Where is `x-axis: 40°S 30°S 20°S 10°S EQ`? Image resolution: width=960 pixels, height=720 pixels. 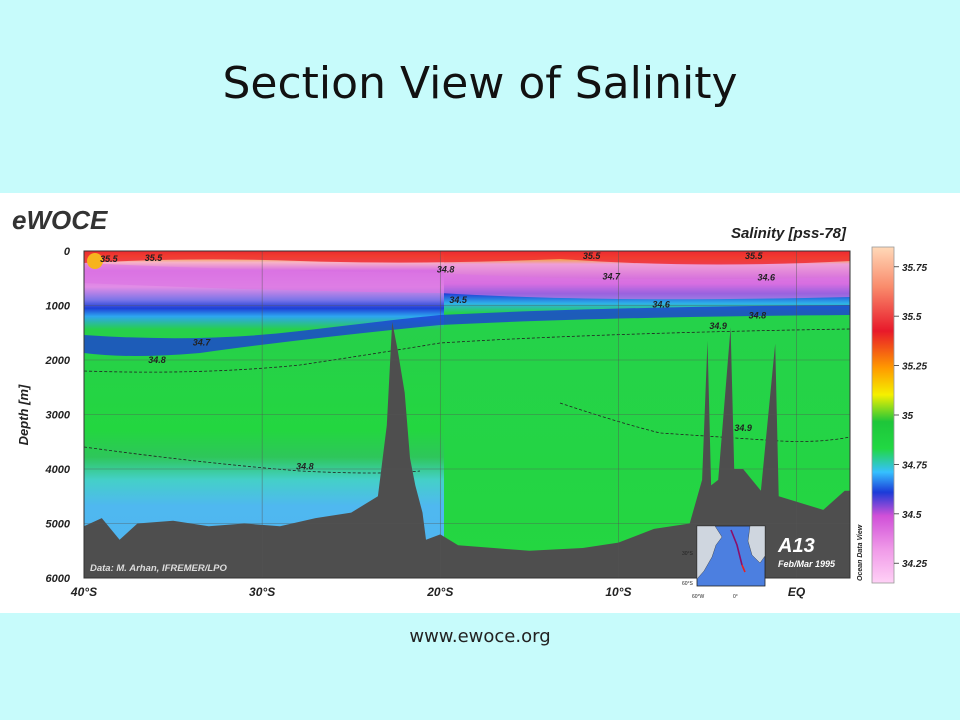 x-axis: 40°S 30°S 20°S 10°S EQ is located at coordinates (438, 592).